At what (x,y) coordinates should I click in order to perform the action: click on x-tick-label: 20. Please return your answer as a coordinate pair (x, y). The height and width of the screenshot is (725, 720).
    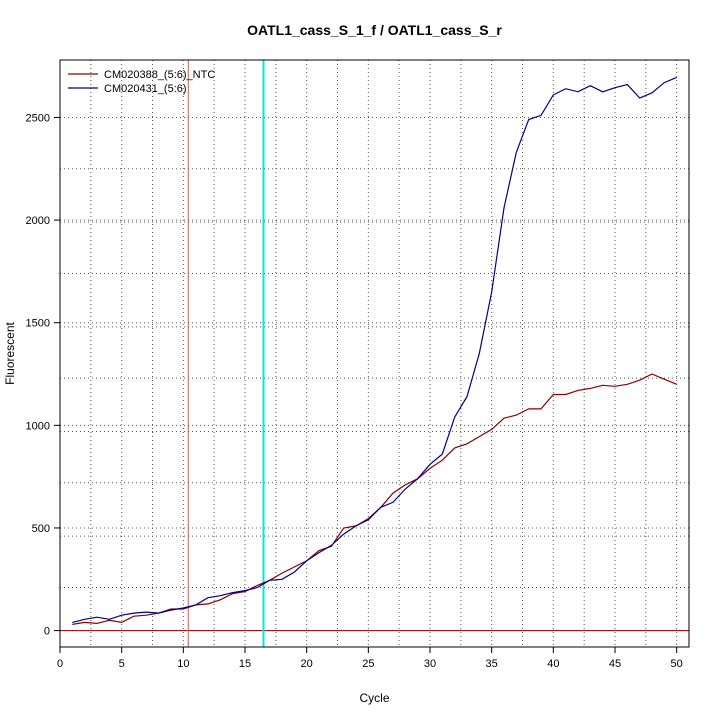
    Looking at the image, I should click on (307, 664).